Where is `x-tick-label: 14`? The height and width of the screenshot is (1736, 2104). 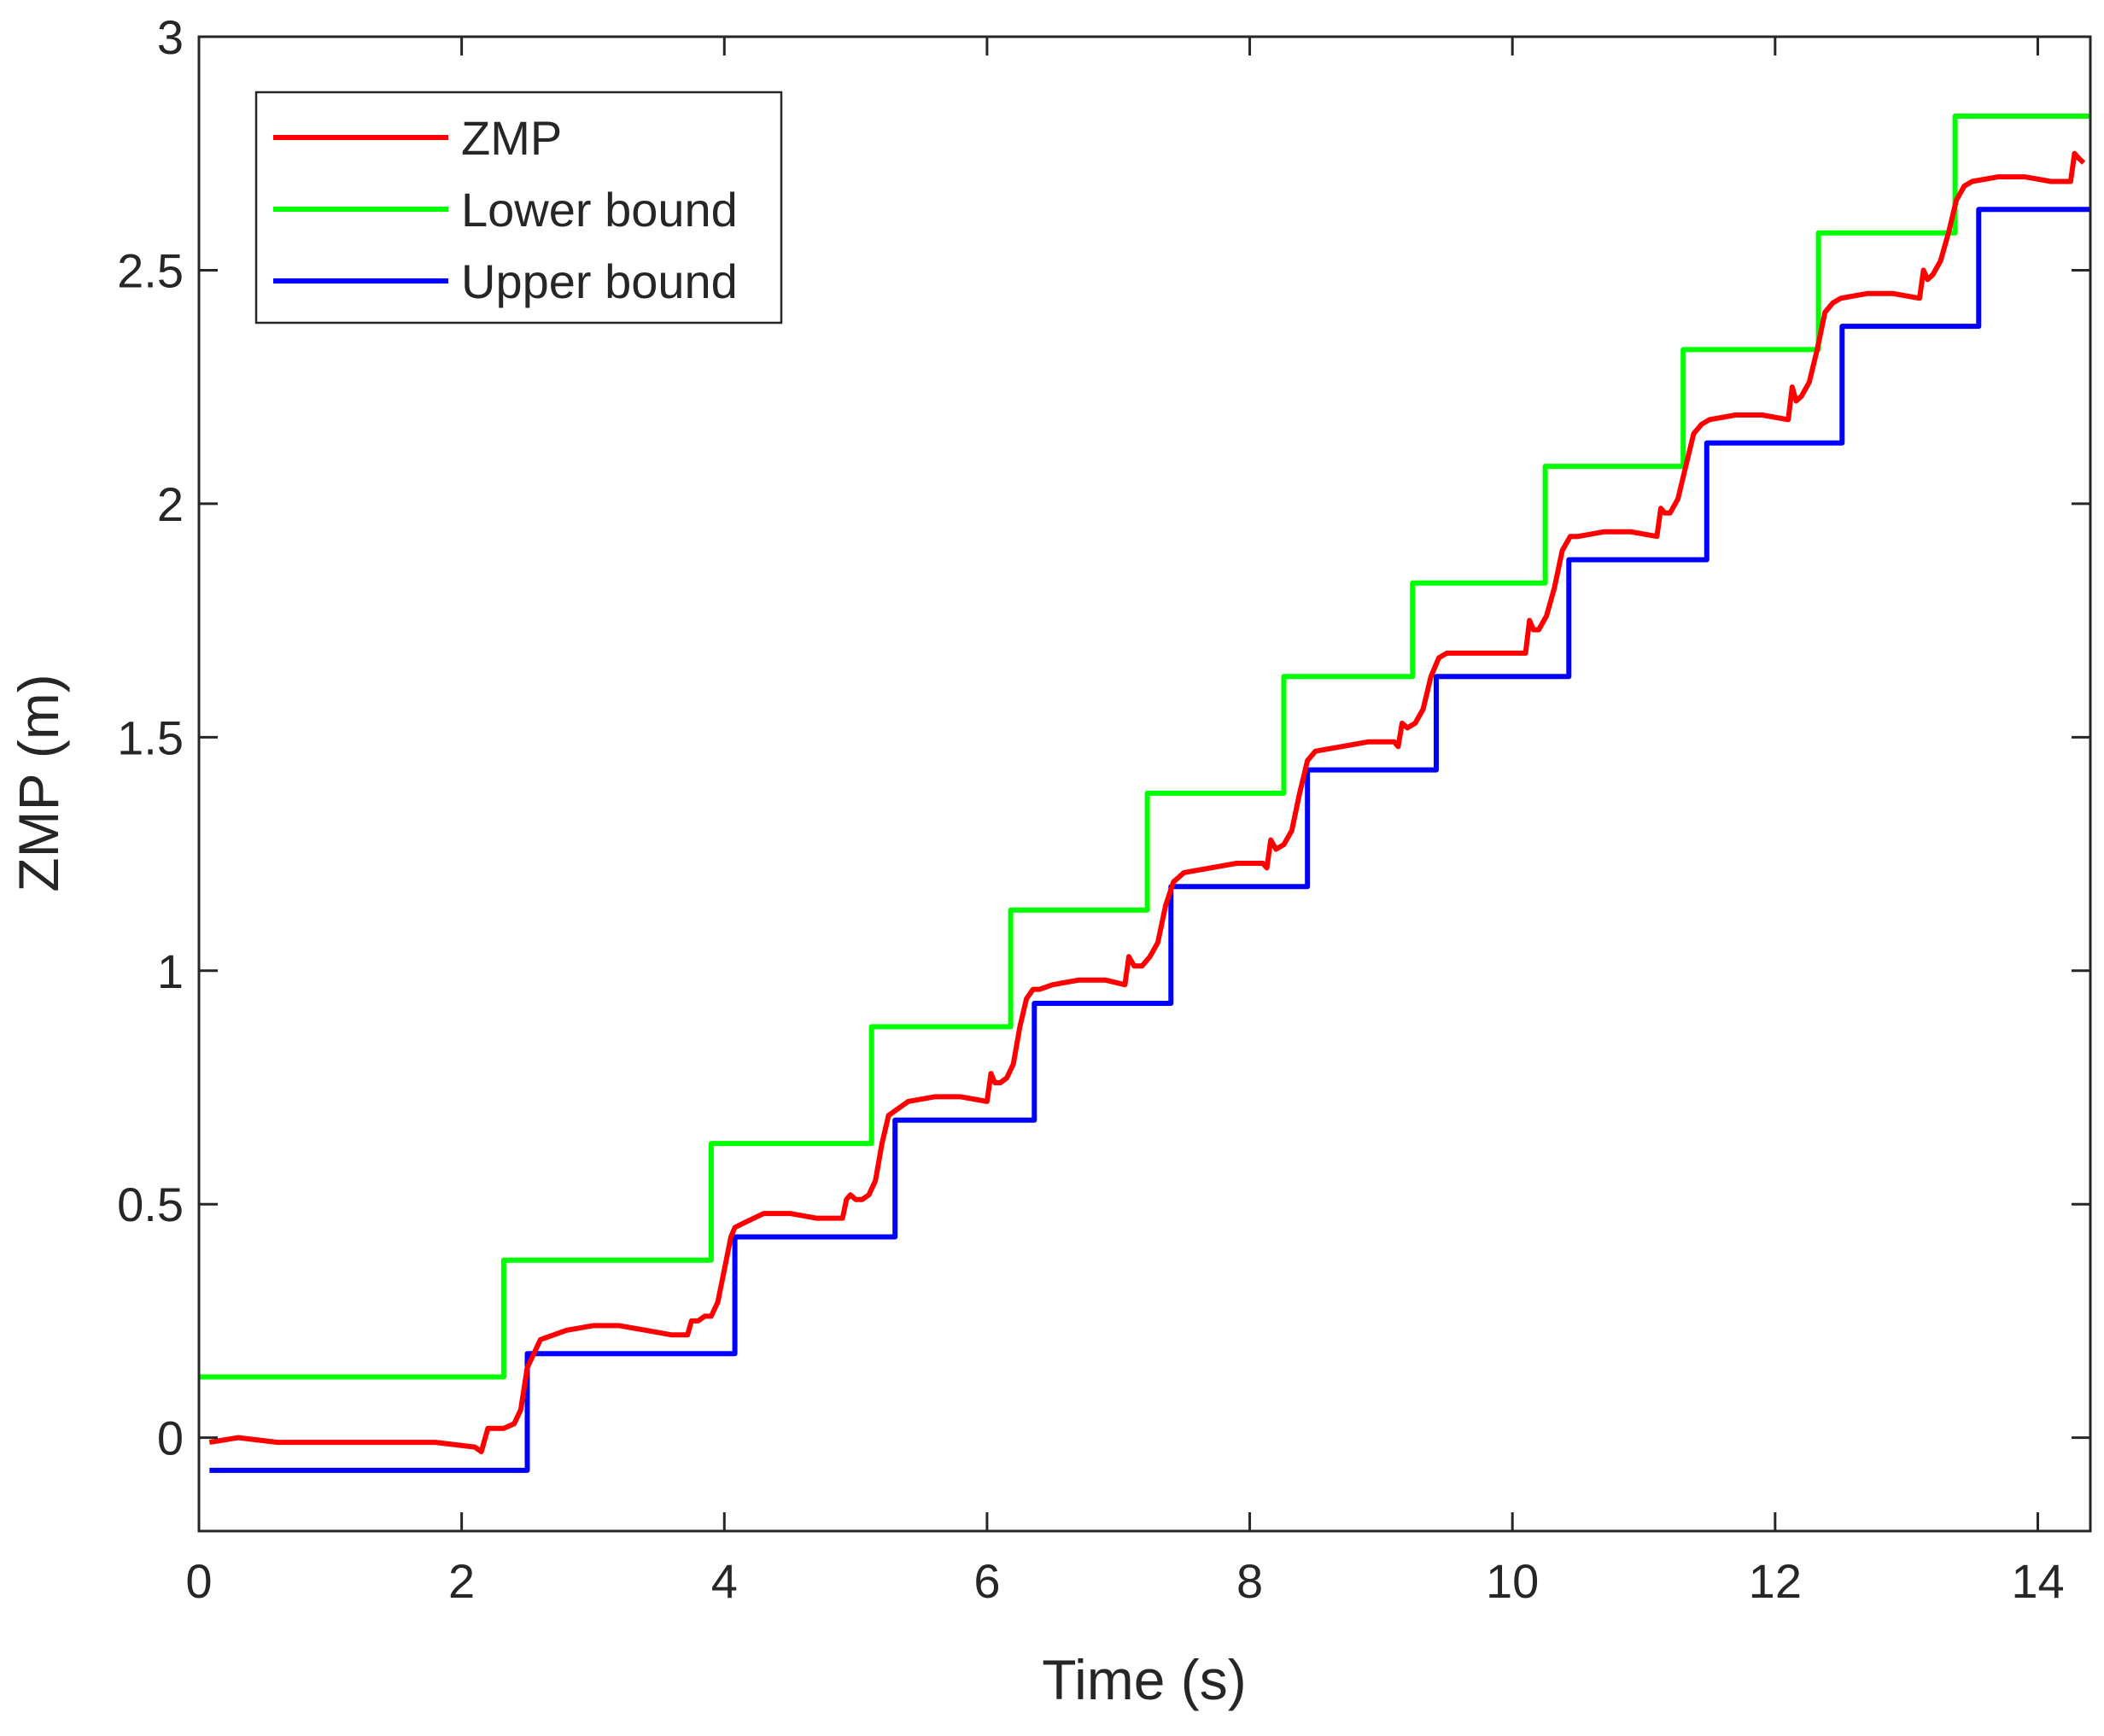 x-tick-label: 14 is located at coordinates (2037, 1581).